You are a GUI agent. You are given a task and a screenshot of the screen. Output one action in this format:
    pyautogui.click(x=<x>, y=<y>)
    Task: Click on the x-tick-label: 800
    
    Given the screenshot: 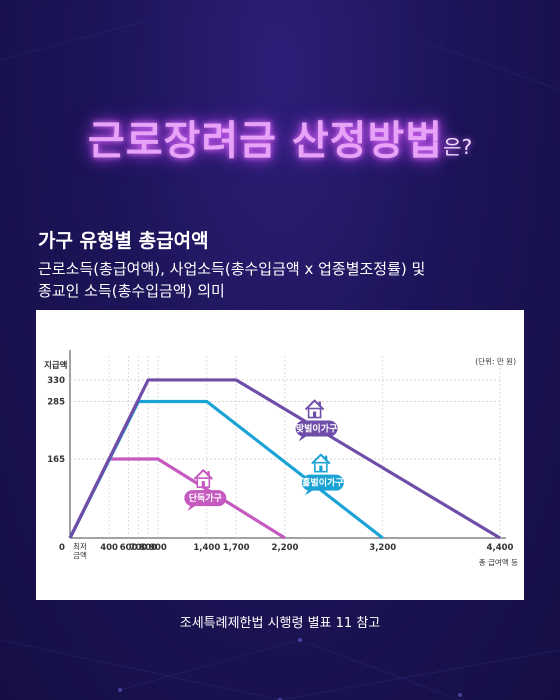 What is the action you would take?
    pyautogui.click(x=148, y=548)
    